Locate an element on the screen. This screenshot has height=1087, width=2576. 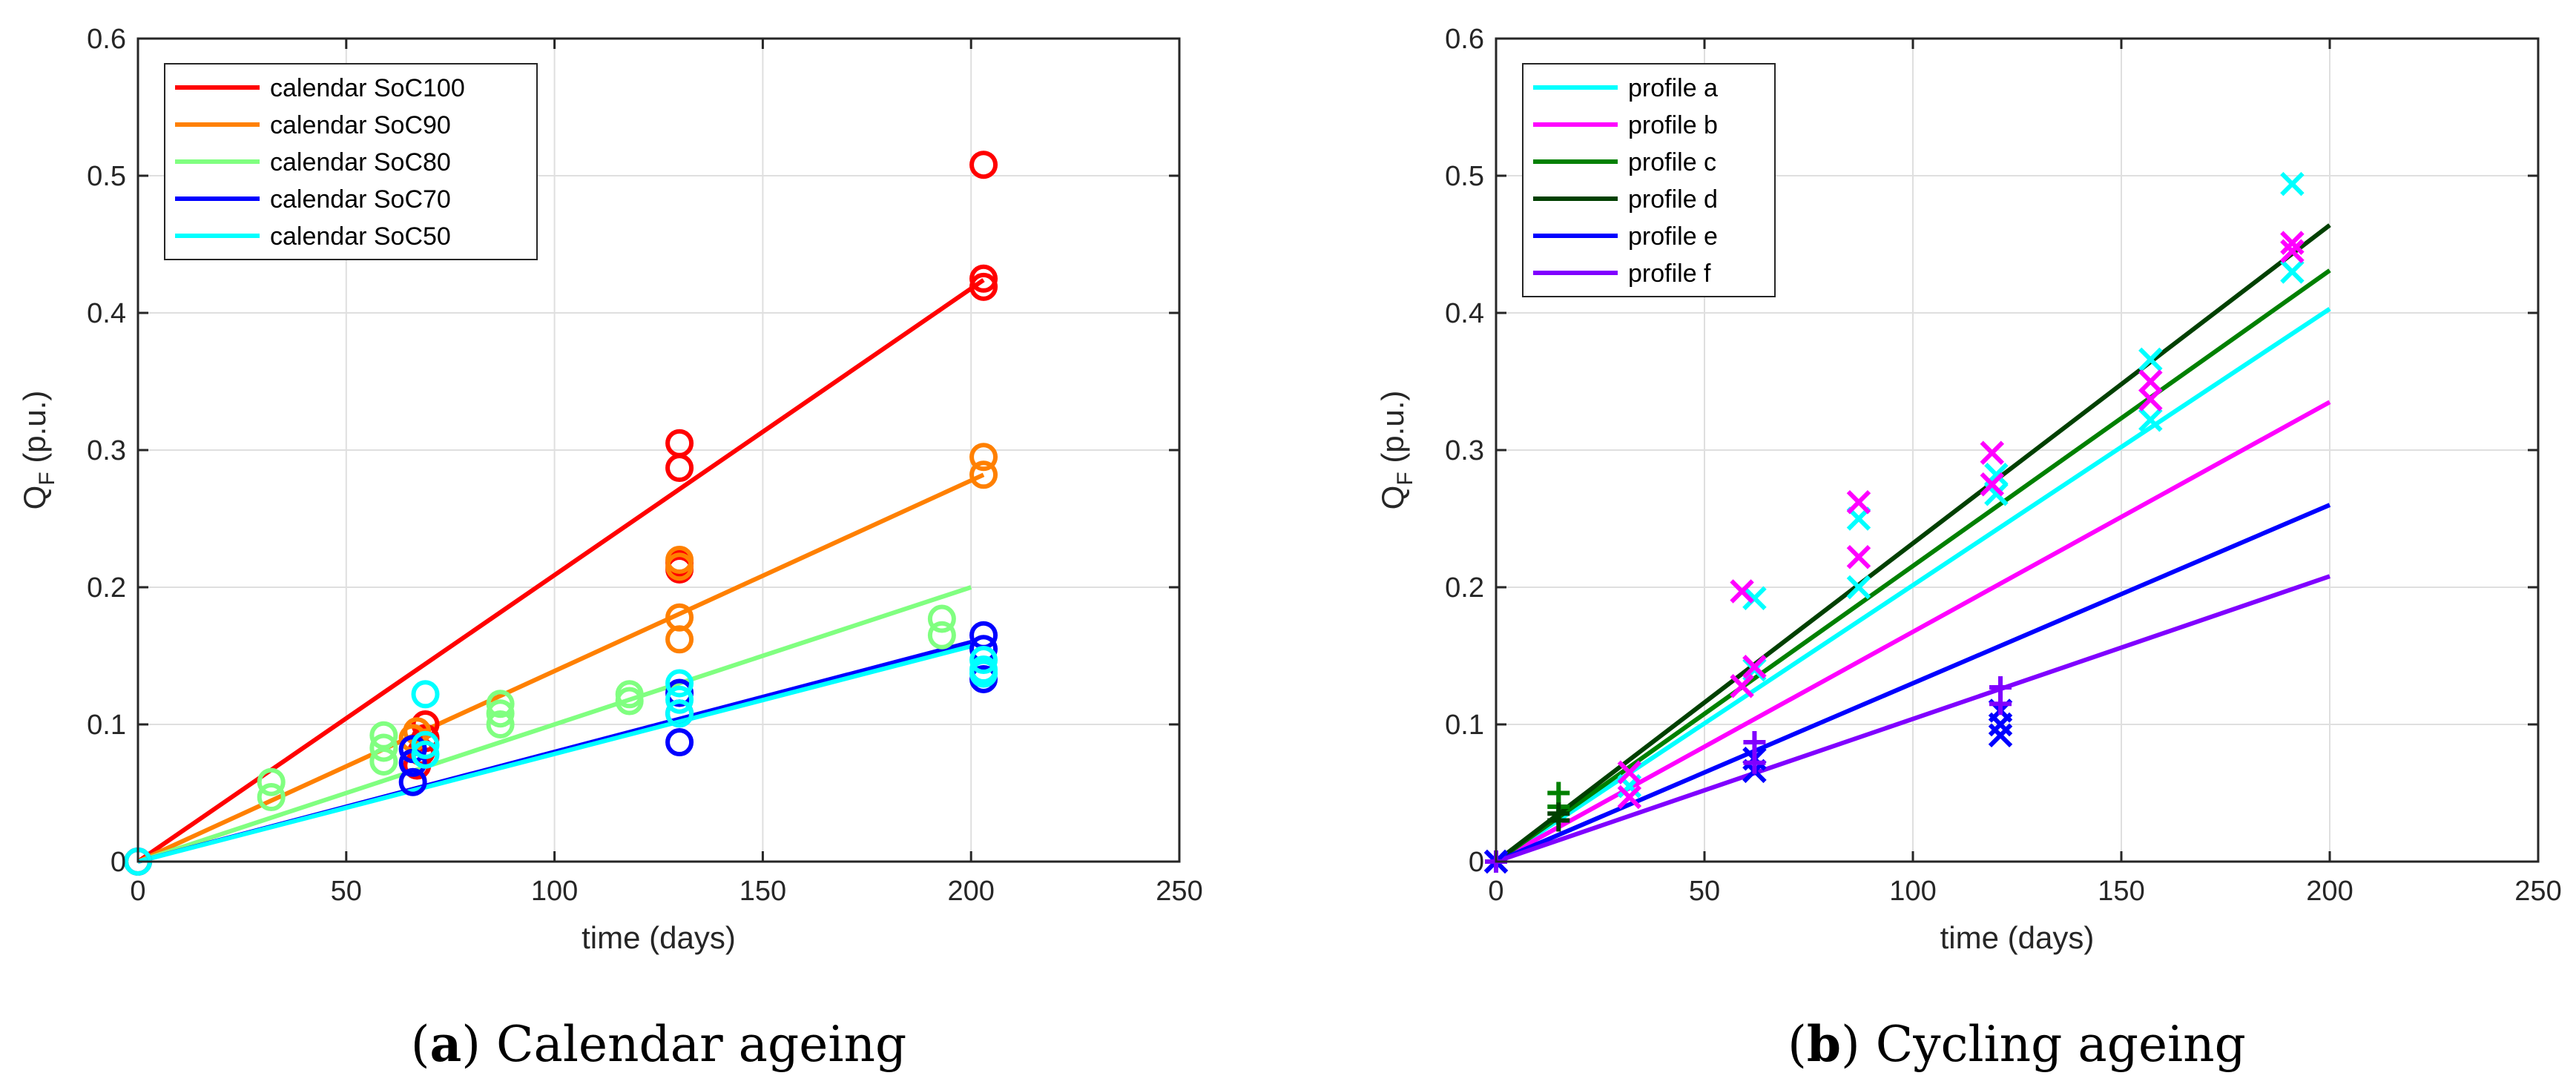
caption-letter: b is located at coordinates (1824, 1044).